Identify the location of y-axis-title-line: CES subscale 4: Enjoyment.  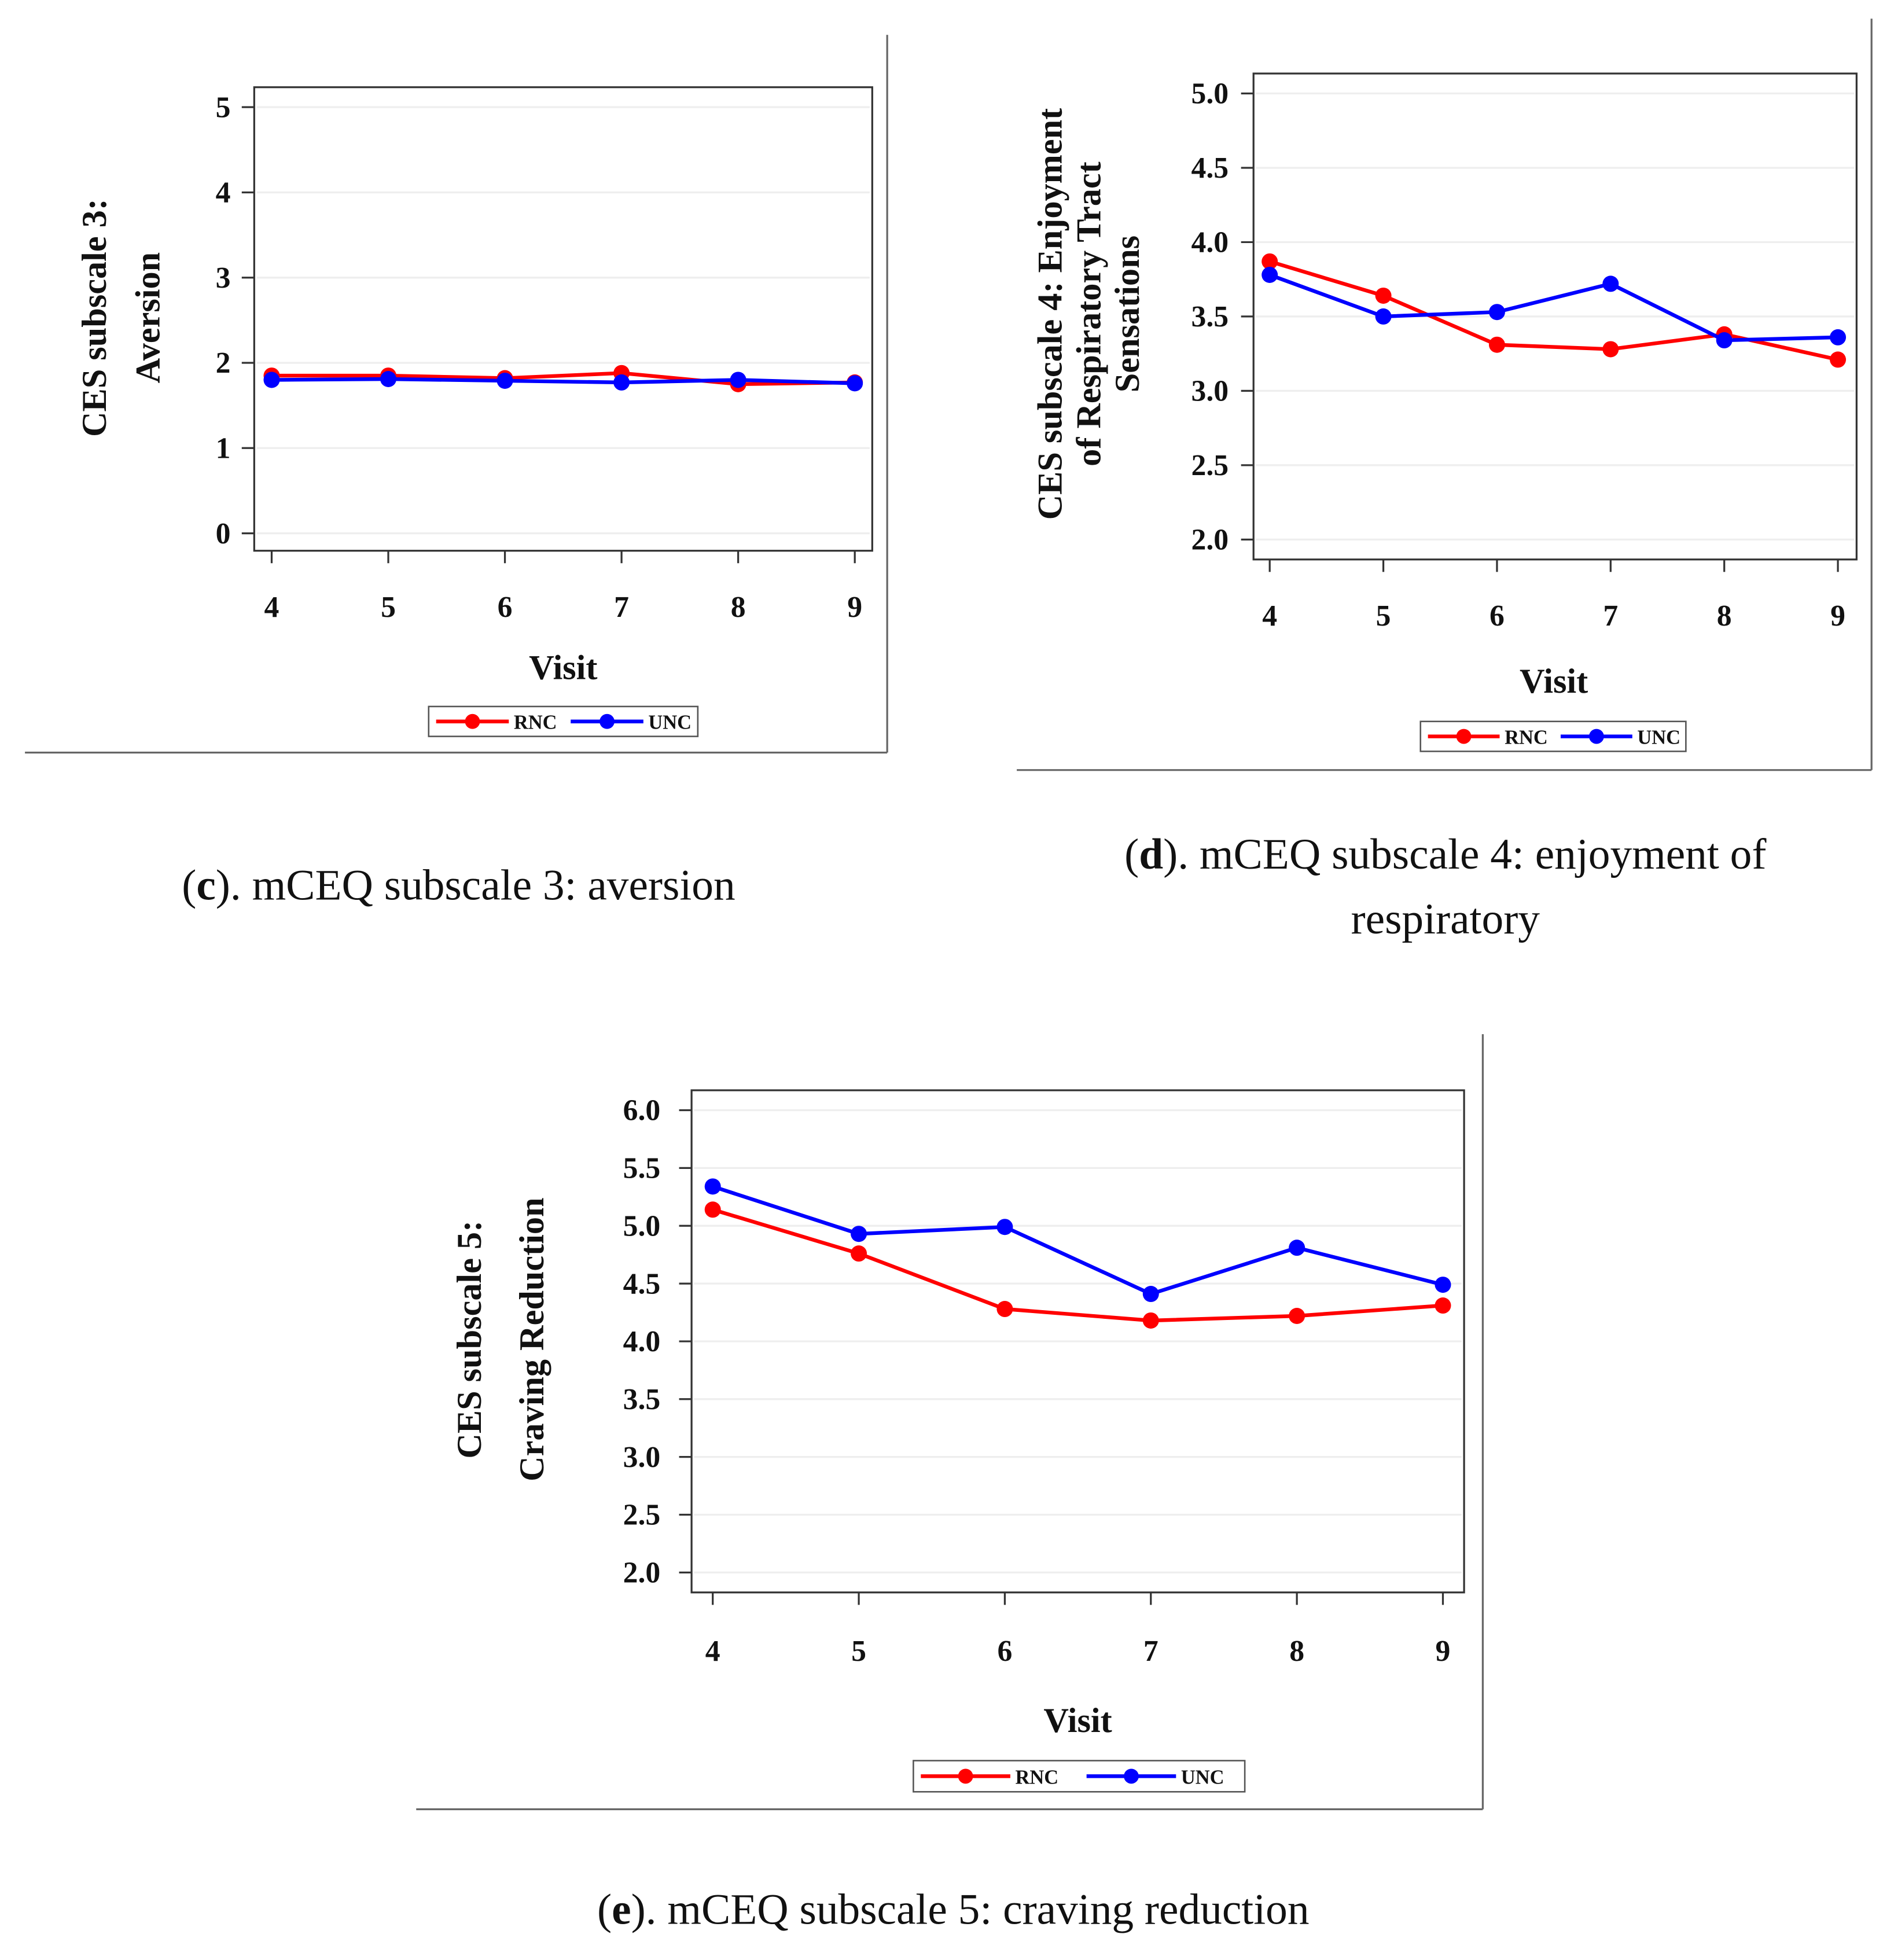
(1050, 314).